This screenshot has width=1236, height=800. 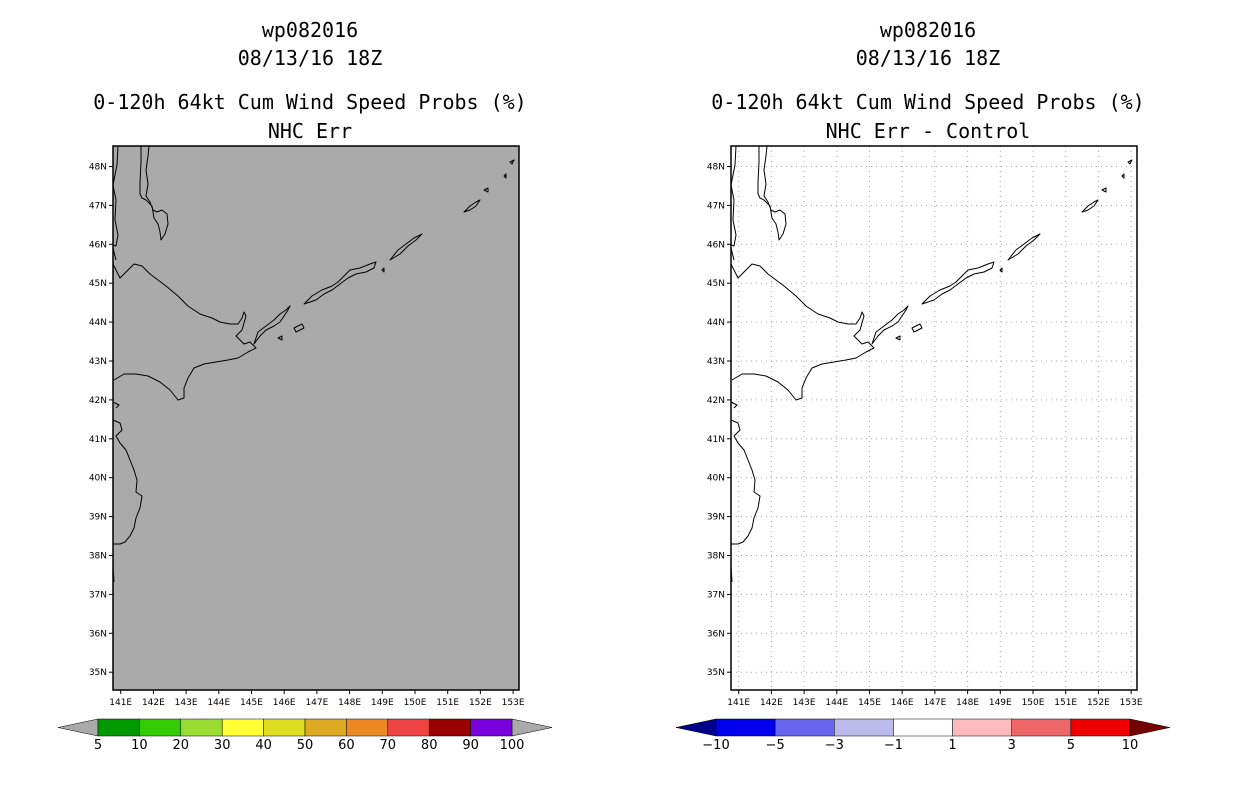 I want to click on right-storm-id: wp082016, so click(x=928, y=30).